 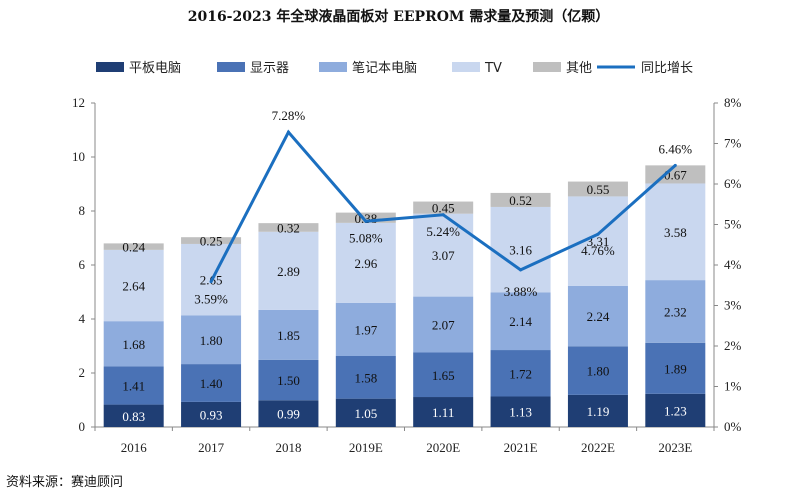 I want to click on bar-data-label: 1.85, so click(x=288, y=335).